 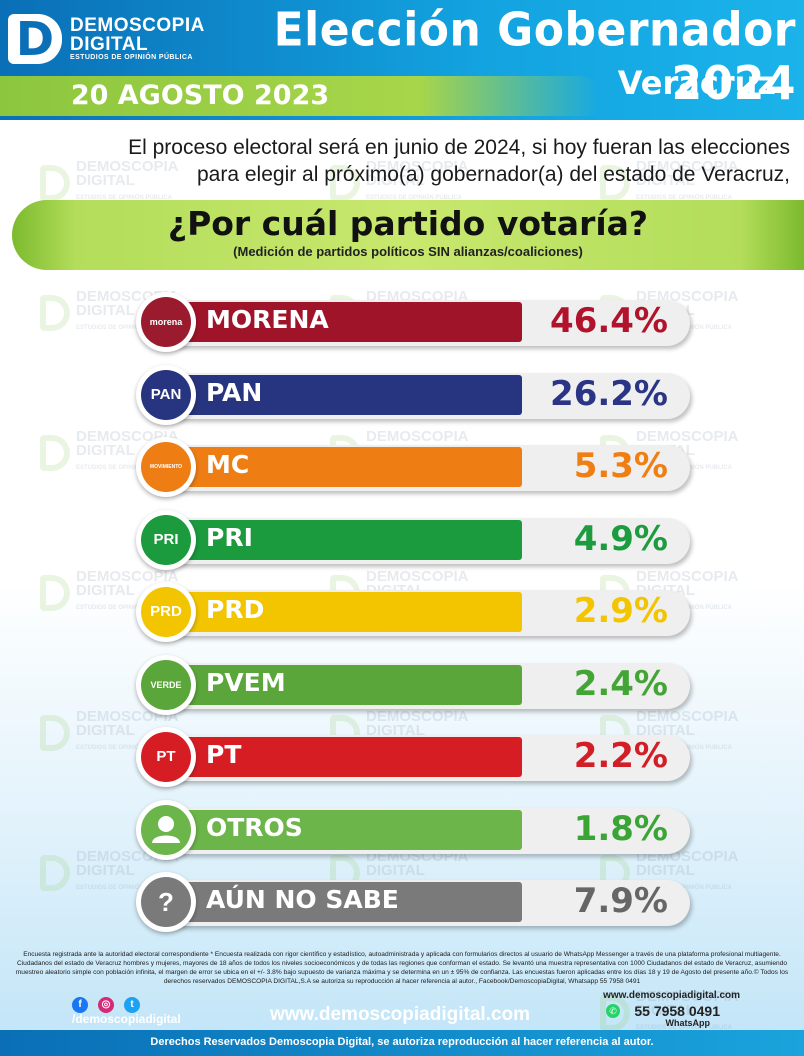 What do you see at coordinates (200, 95) in the screenshot?
I see `survey-date: 20 AGOSTO 2023` at bounding box center [200, 95].